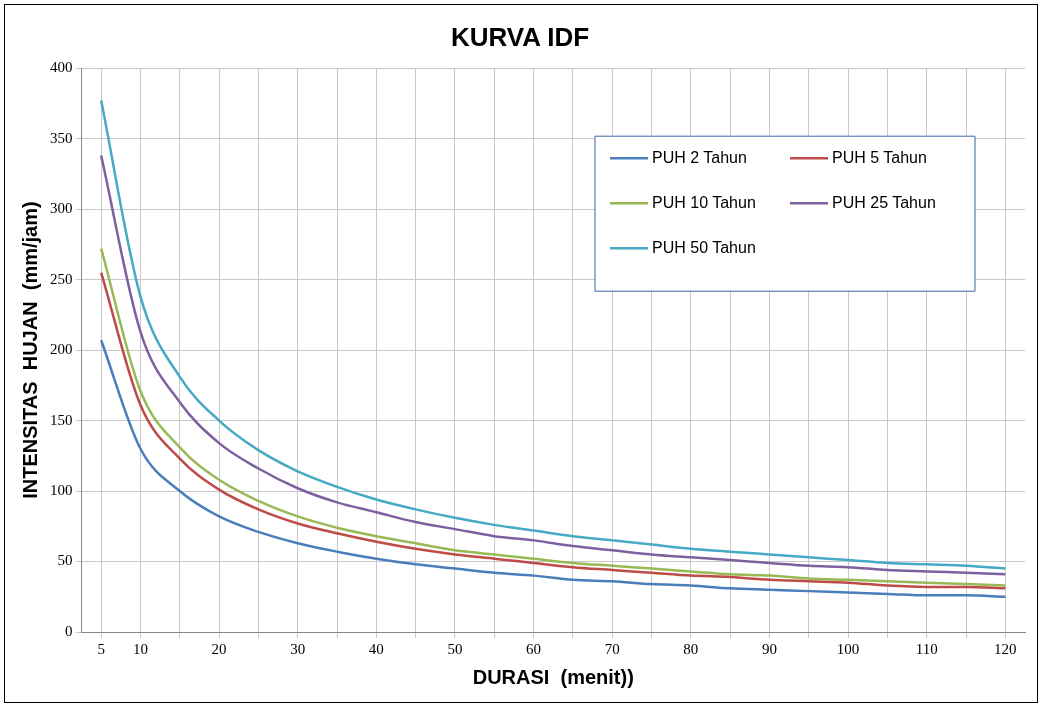 The width and height of the screenshot is (1044, 709). I want to click on y-axis-title: INTENSITAS HUJAN (mm/jam), so click(29, 350).